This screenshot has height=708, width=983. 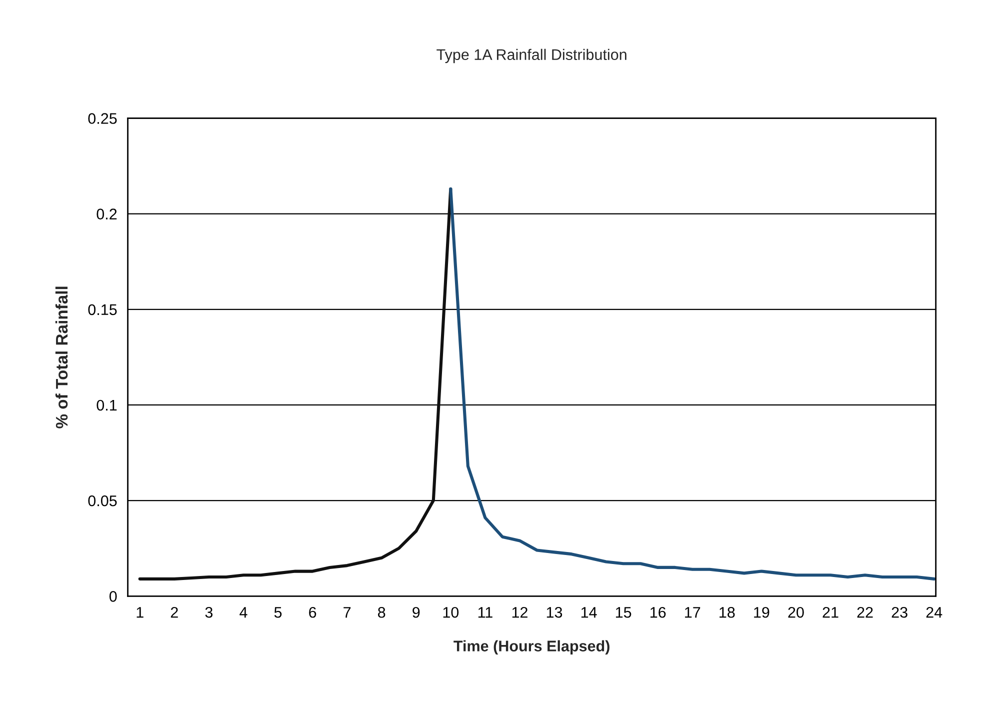 I want to click on y-tick-label: 0.25, so click(x=102, y=118).